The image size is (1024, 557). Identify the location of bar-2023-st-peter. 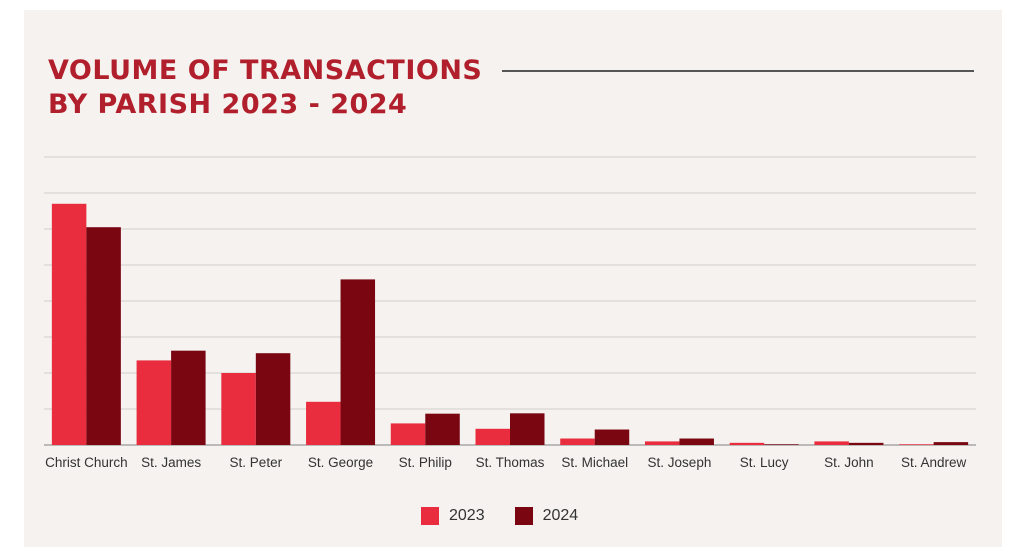
(238, 409).